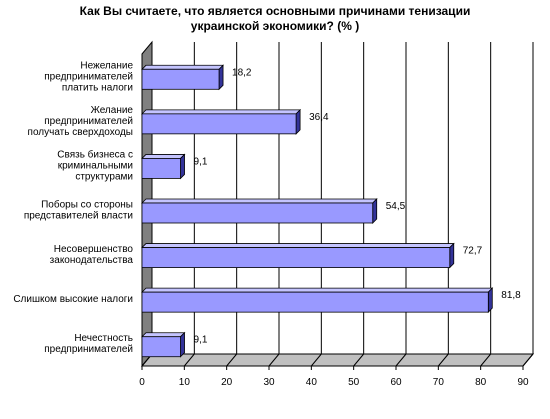  What do you see at coordinates (511, 295) in the screenshot?
I see `bar-value-label: 81,8` at bounding box center [511, 295].